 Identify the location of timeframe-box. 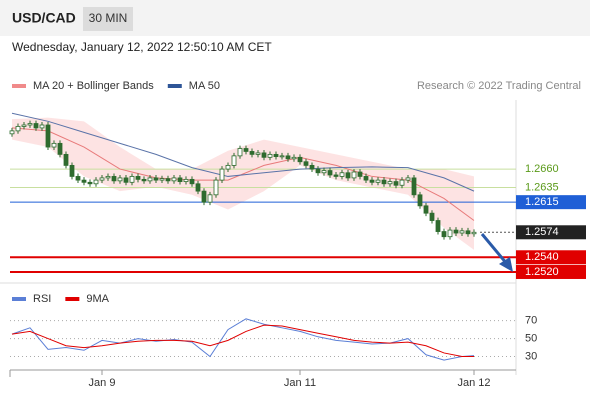
(108, 19).